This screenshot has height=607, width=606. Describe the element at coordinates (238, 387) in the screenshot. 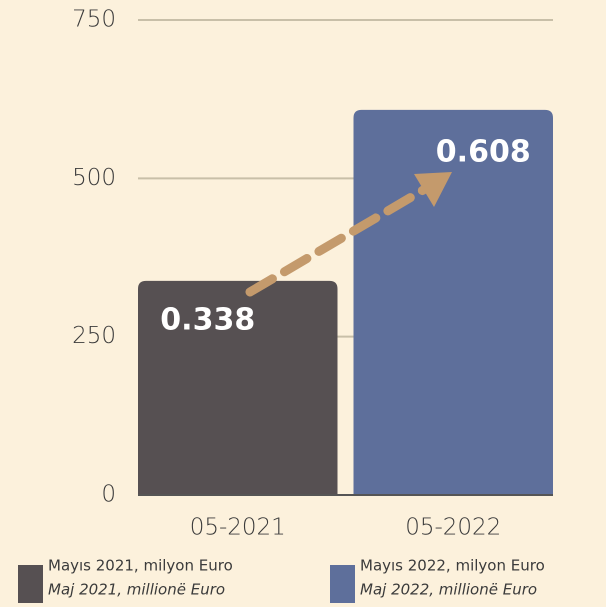

I see `bar` at that location.